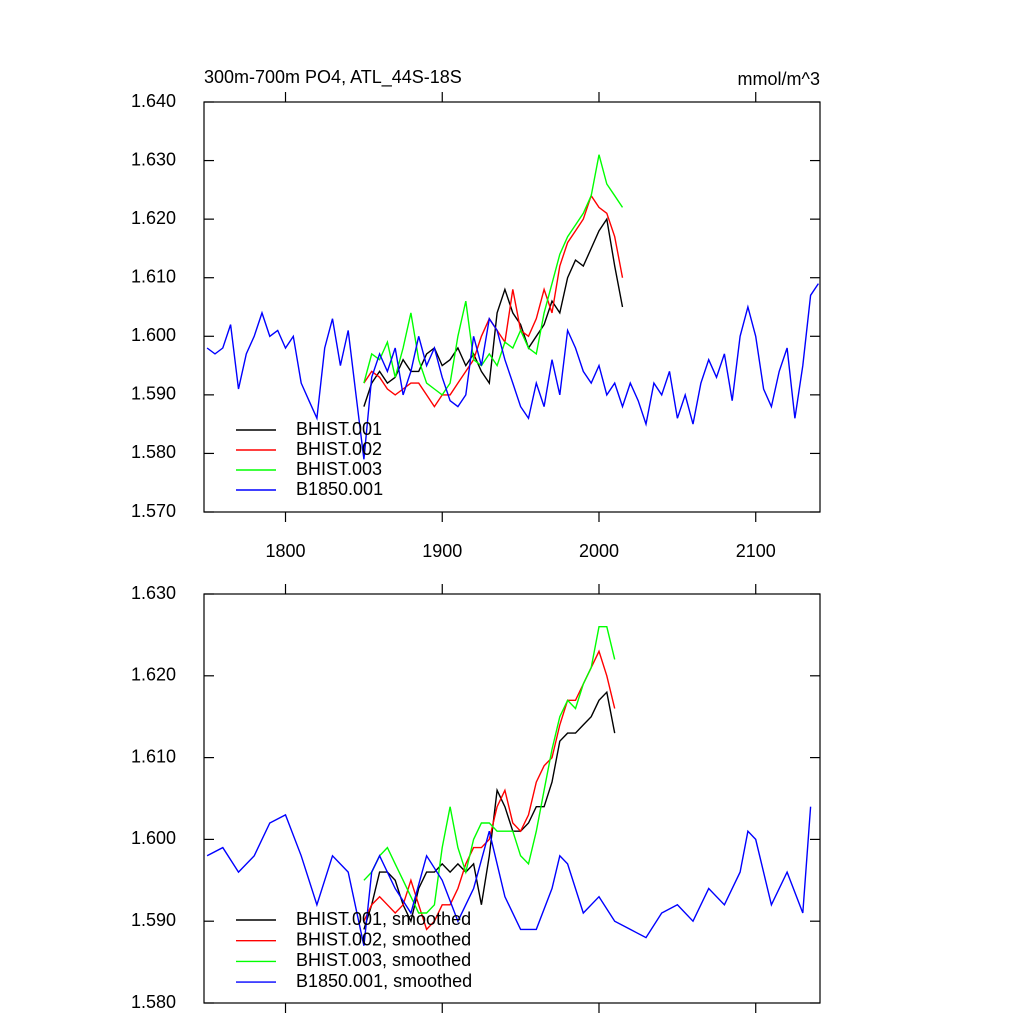 The image size is (1024, 1024). I want to click on legend-label: B1850.001, so click(339, 489).